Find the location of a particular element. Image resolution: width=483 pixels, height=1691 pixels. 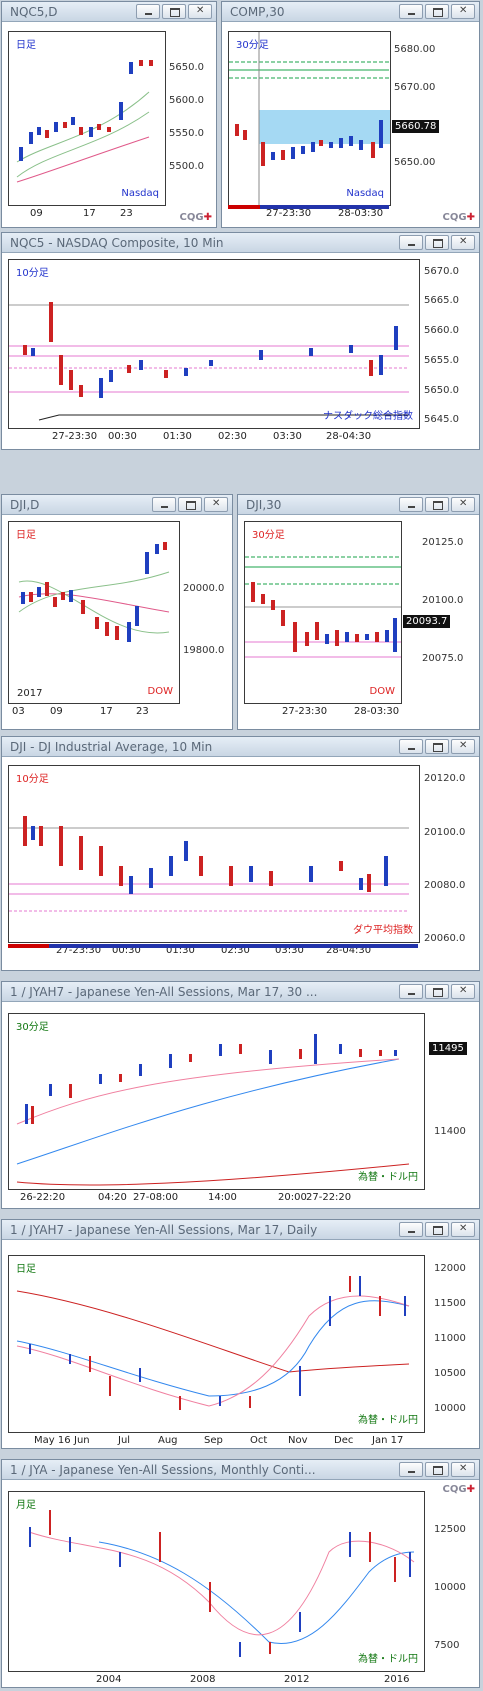

title-bar: DJI,D is located at coordinates (117, 505).